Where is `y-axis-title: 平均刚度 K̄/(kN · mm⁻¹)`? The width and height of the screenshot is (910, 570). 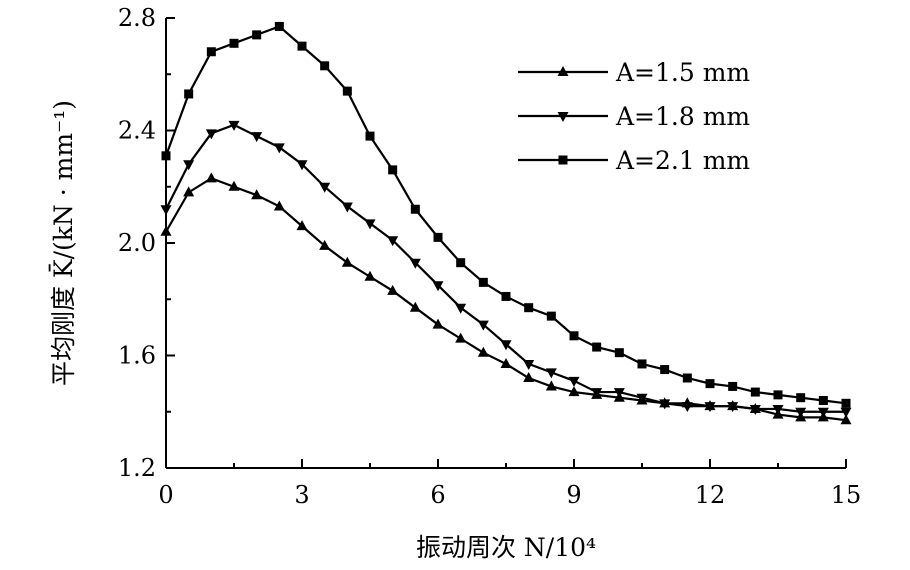 y-axis-title: 平均刚度 K̄/(kN · mm⁻¹) is located at coordinates (63, 243).